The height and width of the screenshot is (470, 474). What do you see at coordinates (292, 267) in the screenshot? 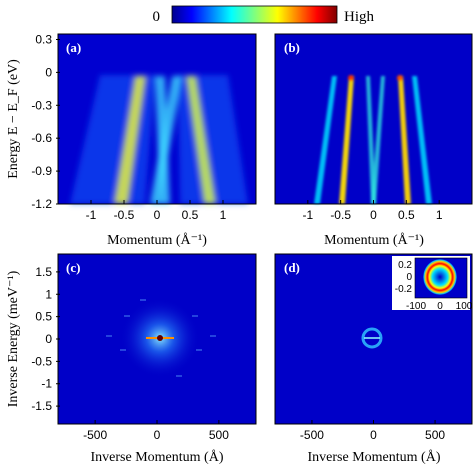
I see `panel-d-label: (d)` at bounding box center [292, 267].